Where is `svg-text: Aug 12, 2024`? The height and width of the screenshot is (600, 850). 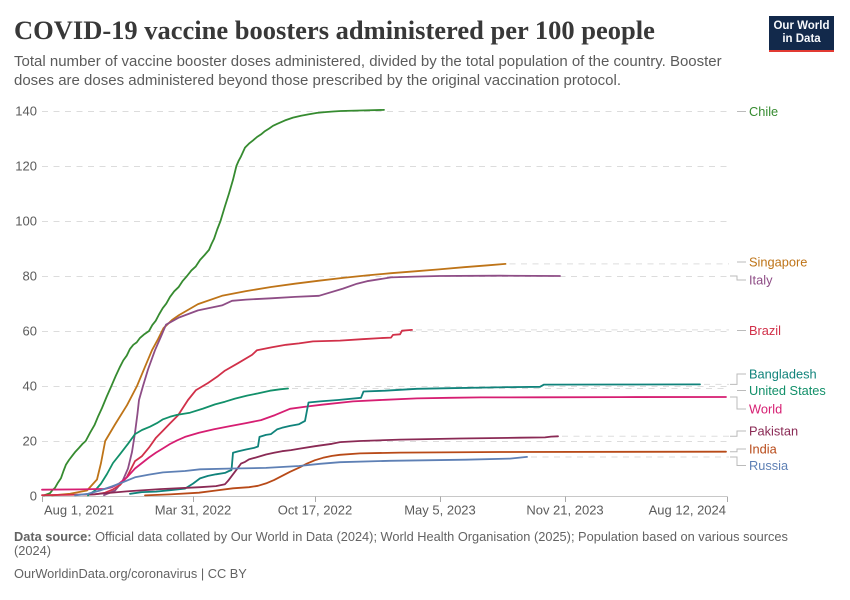 svg-text: Aug 12, 2024 is located at coordinates (687, 510).